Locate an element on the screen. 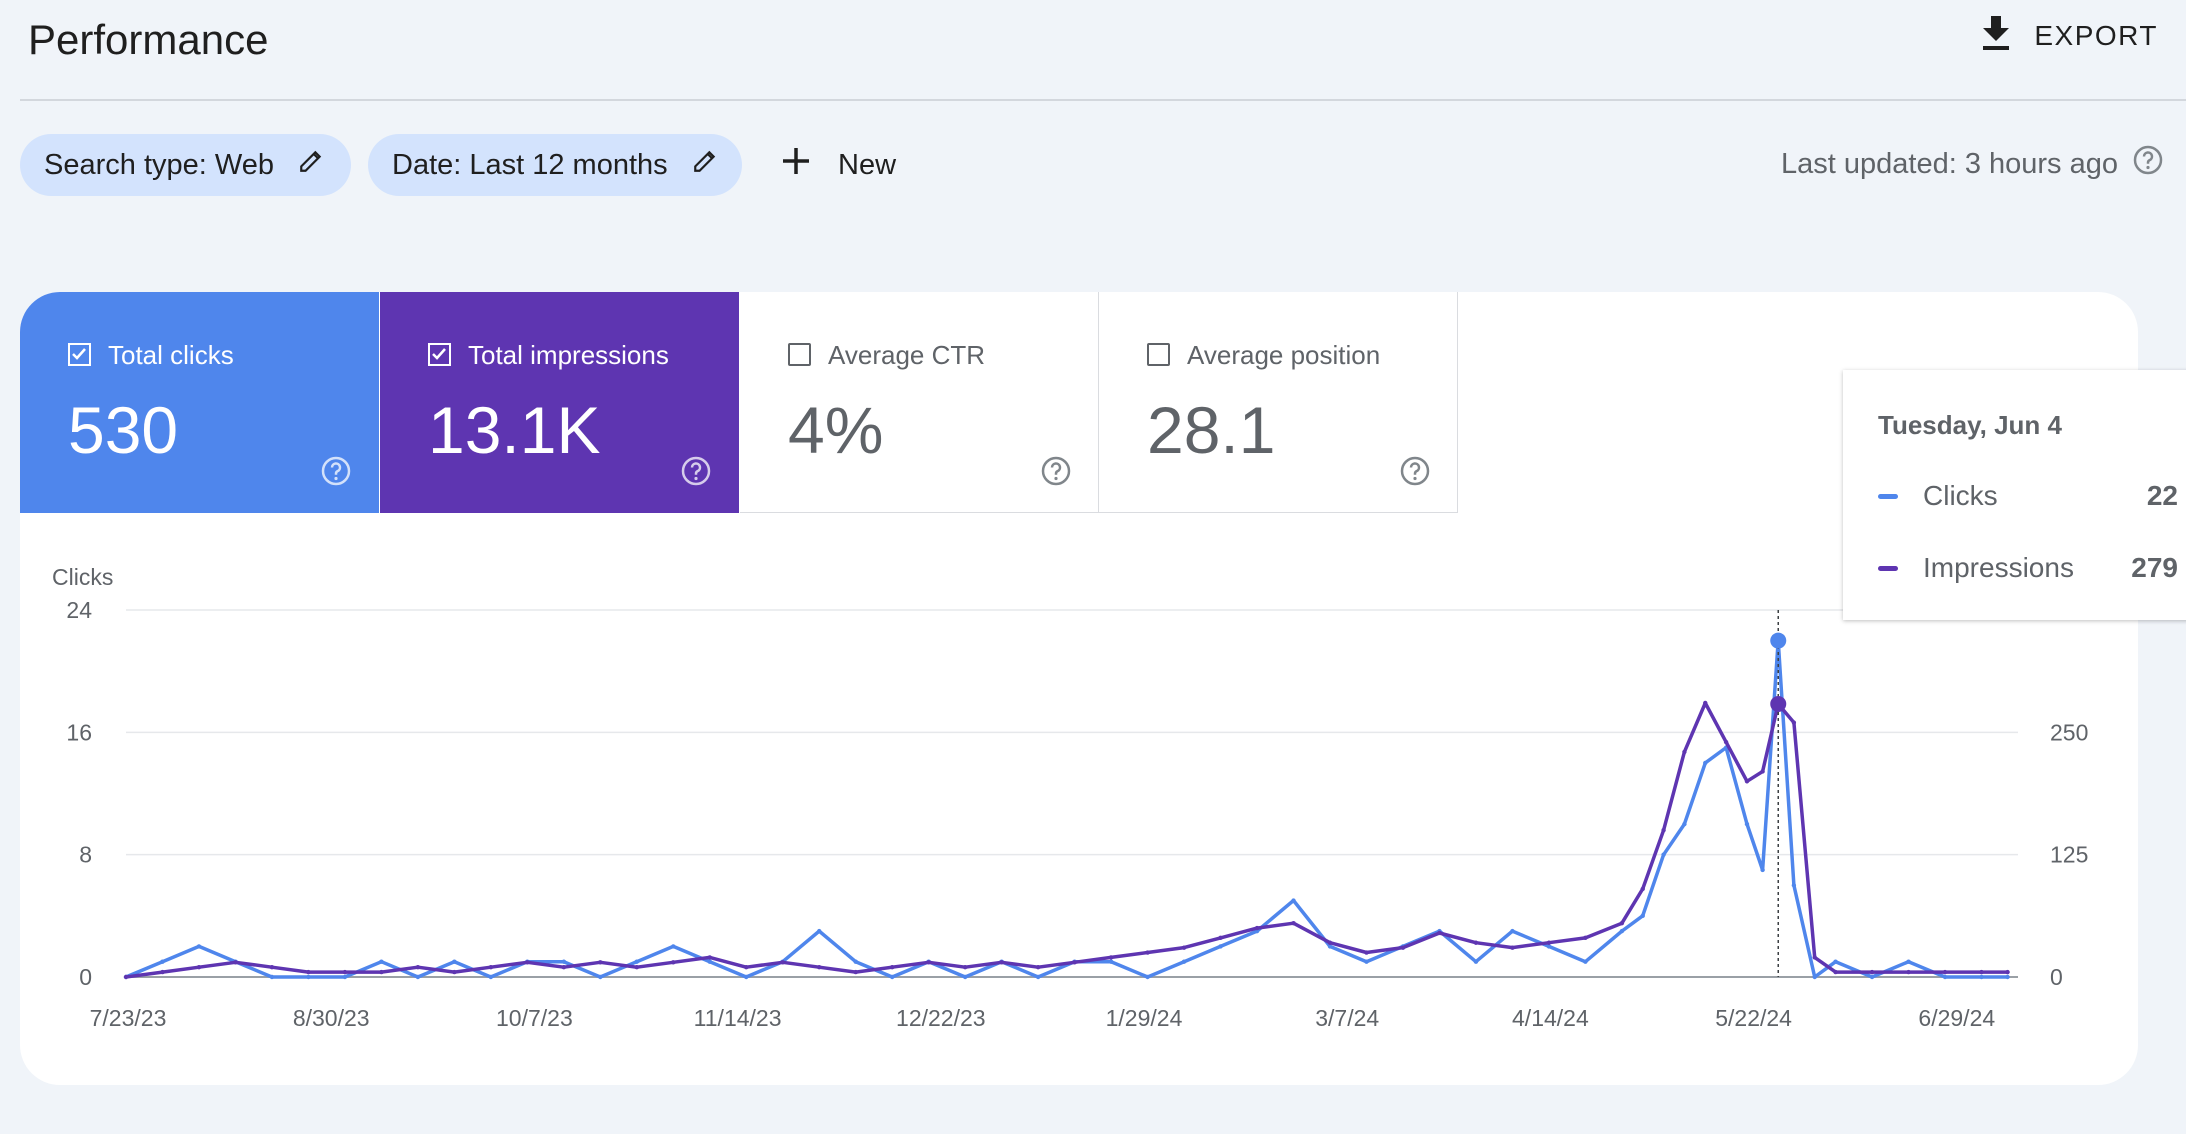 This screenshot has width=2186, height=1134. y2-tick-label: 0 is located at coordinates (2056, 977).